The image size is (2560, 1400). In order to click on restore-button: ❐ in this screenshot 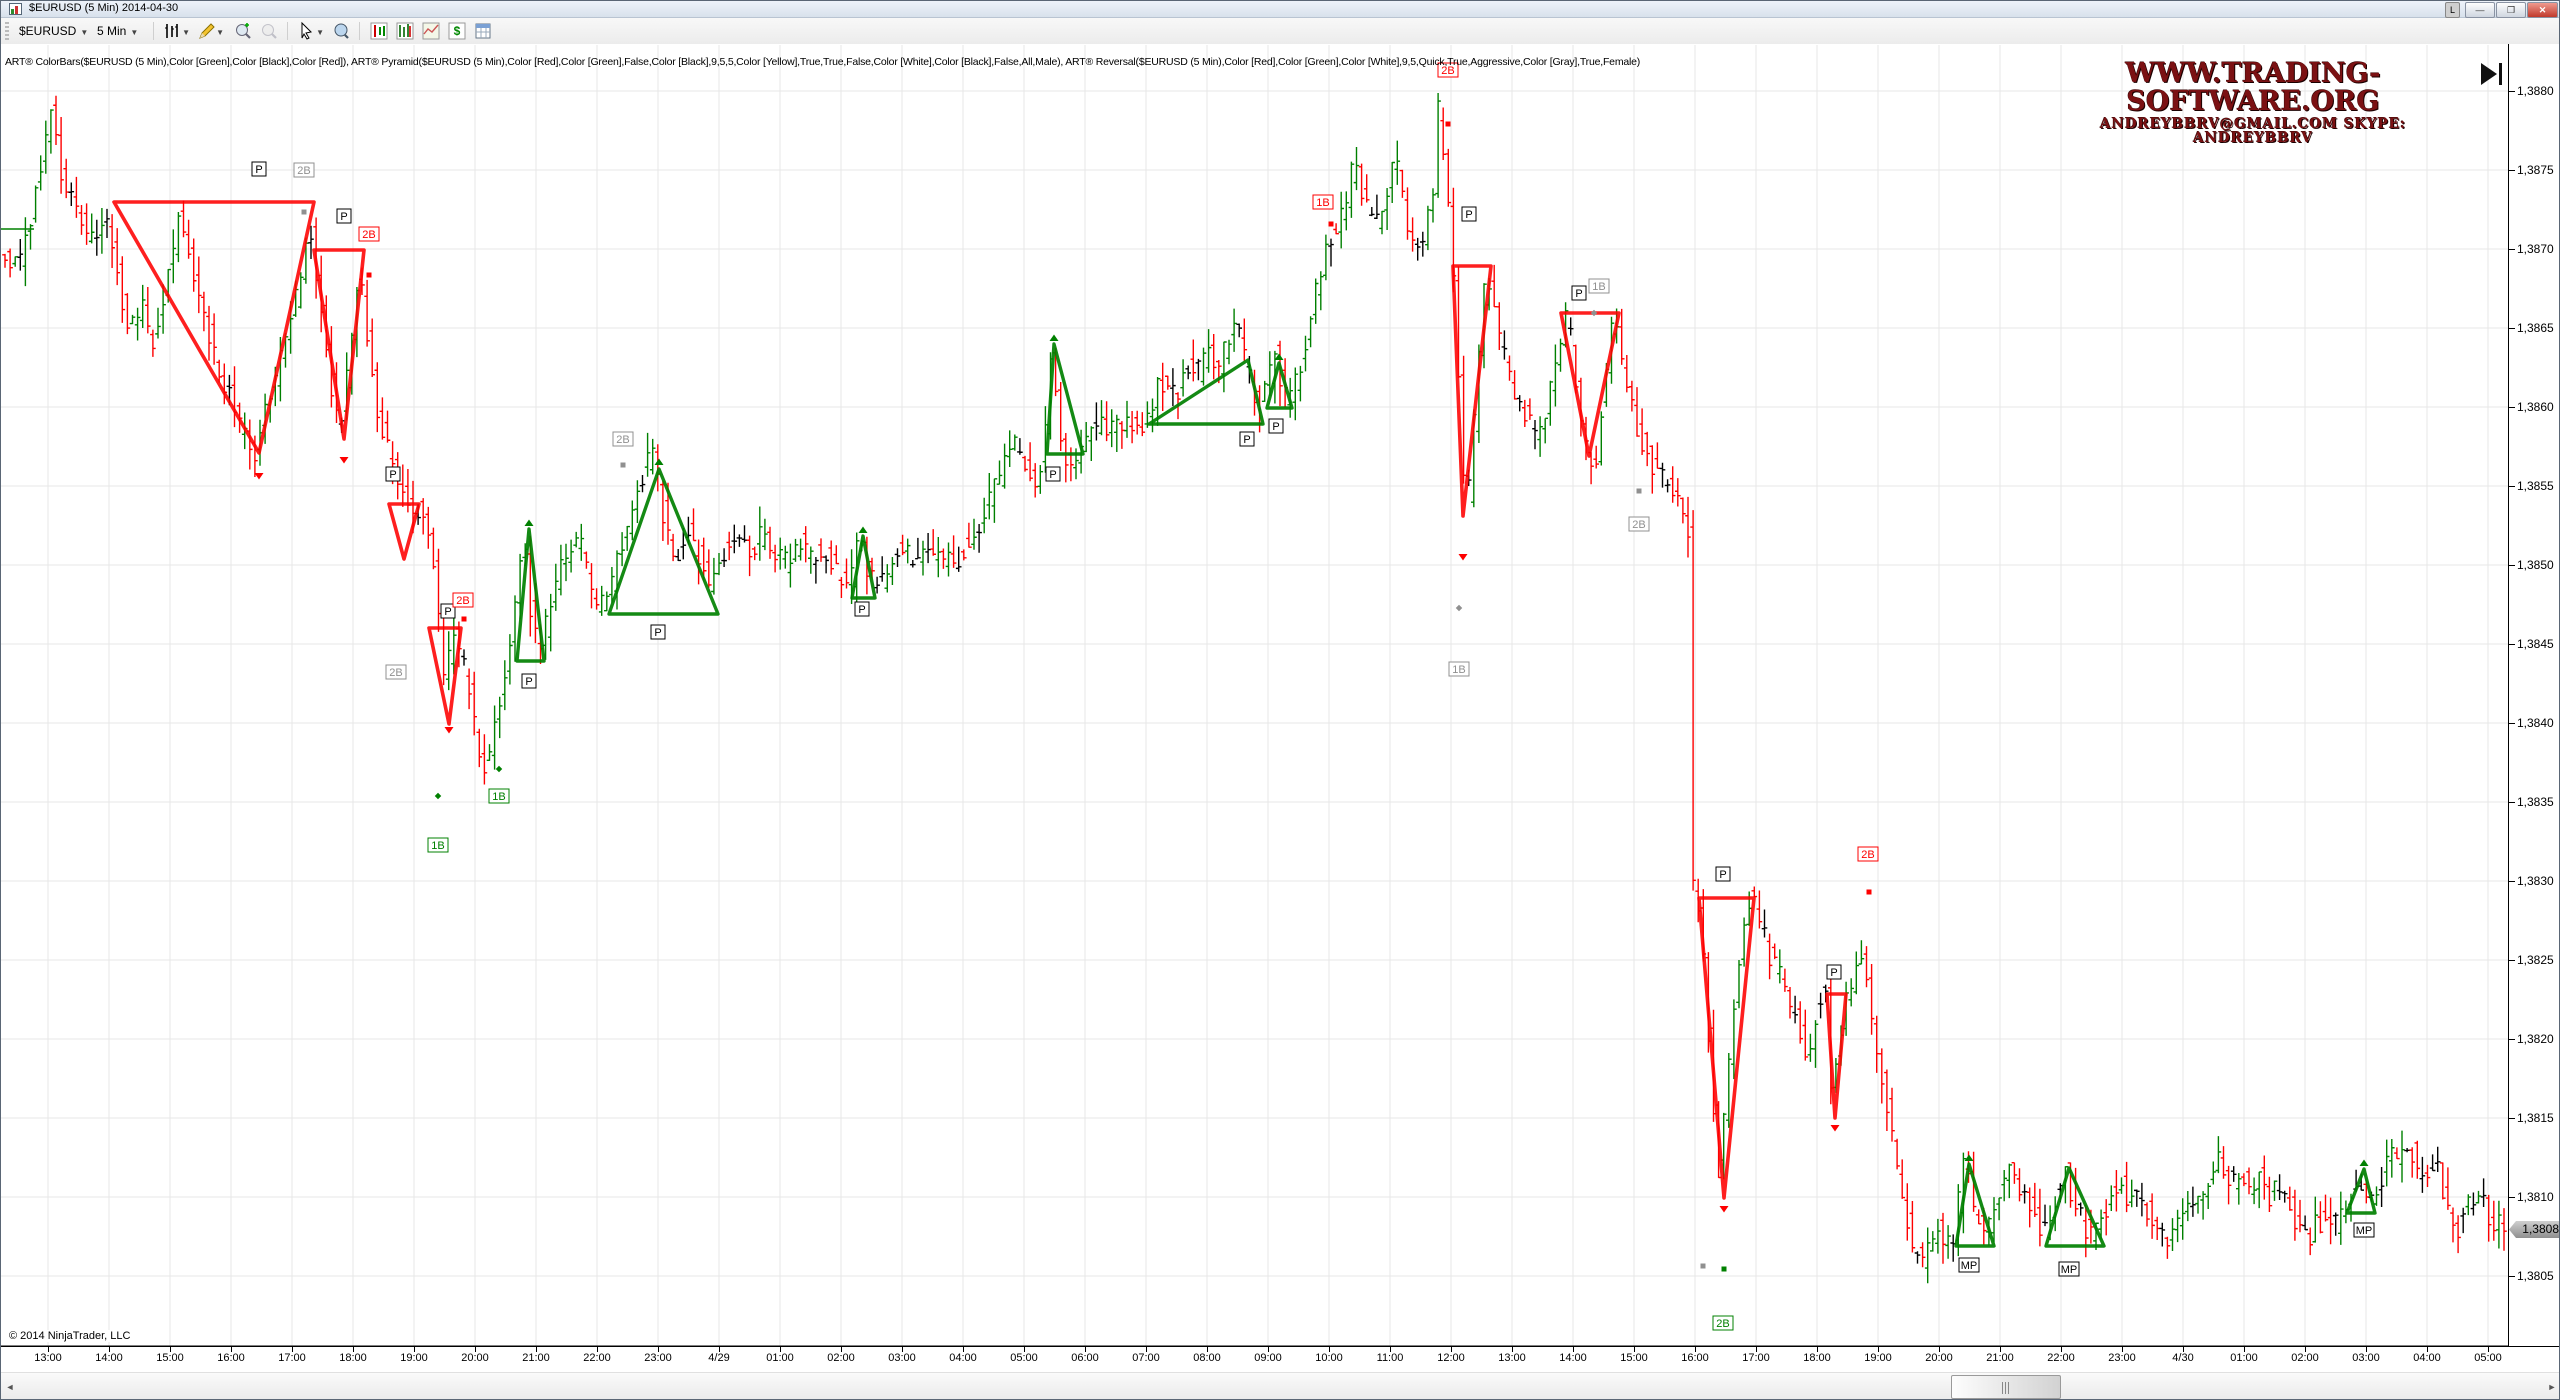, I will do `click(2511, 10)`.